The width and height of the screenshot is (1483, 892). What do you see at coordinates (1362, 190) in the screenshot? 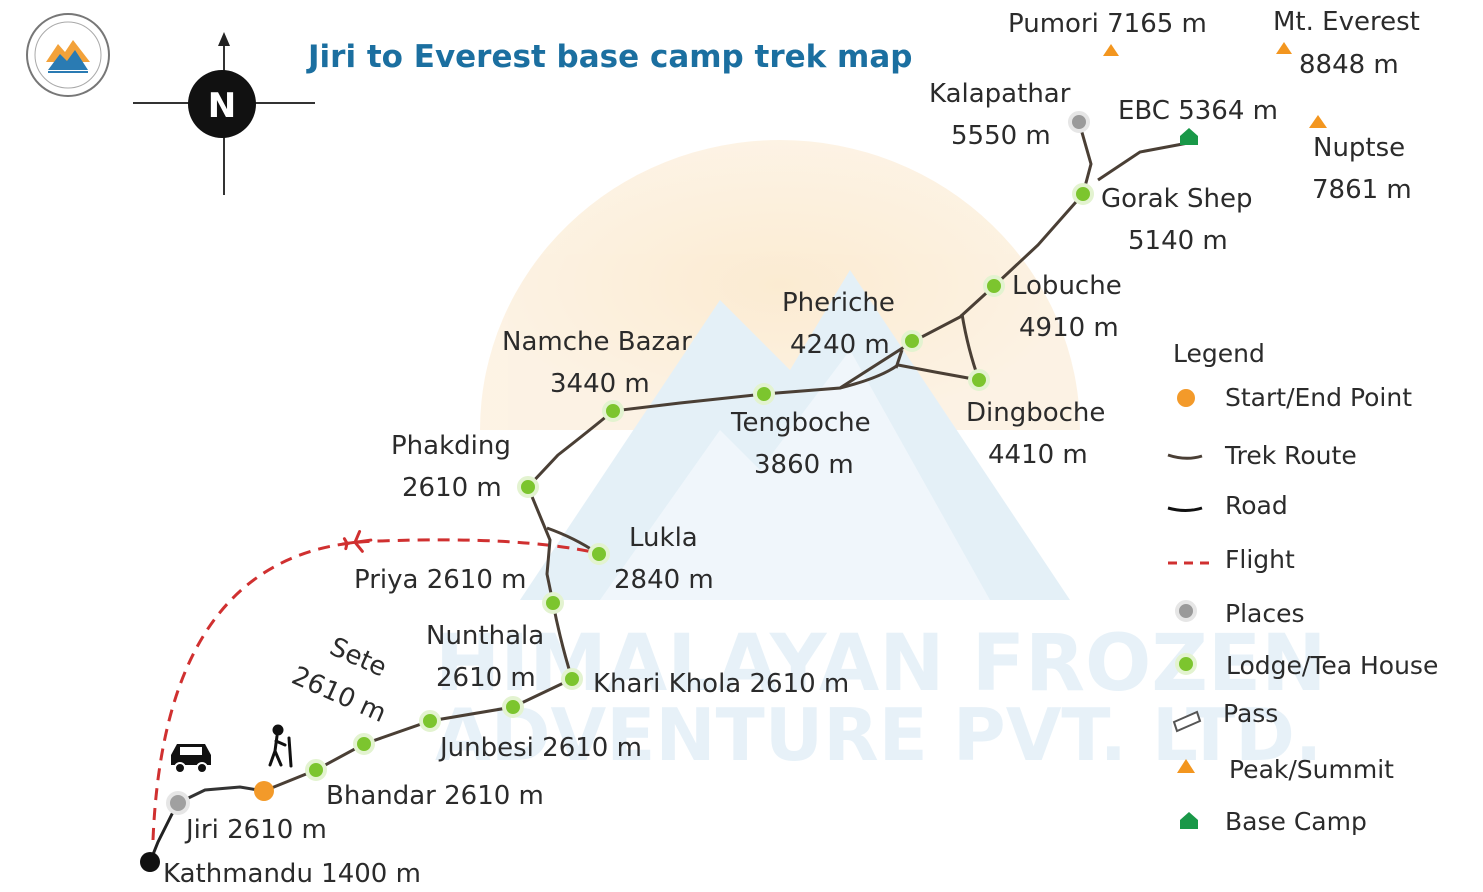
I see `label-nuptse-altitude: 7861 m` at bounding box center [1362, 190].